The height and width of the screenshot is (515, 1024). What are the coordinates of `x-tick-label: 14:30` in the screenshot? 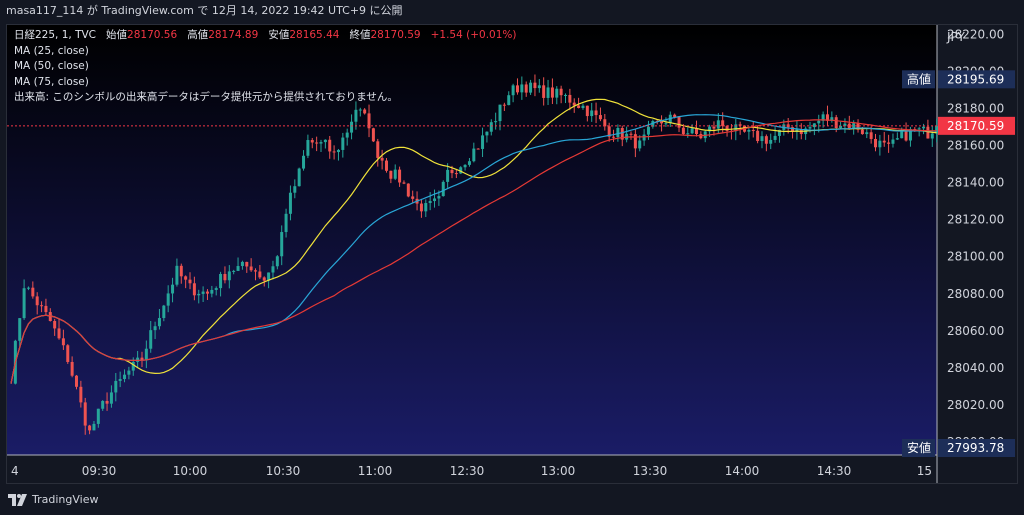 It's located at (834, 471).